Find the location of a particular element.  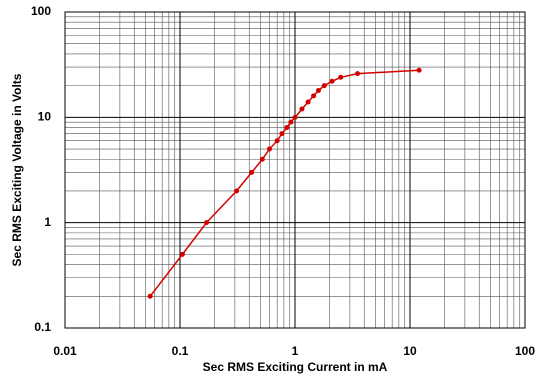

x-tick-label: 0.01 is located at coordinates (65, 351).